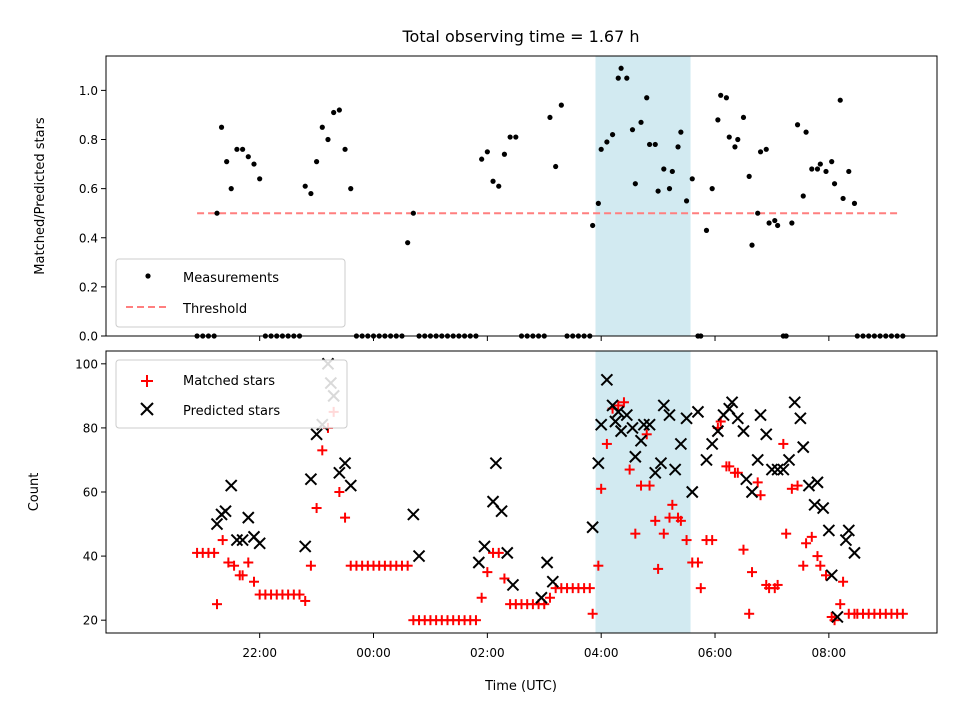 The height and width of the screenshot is (720, 960). What do you see at coordinates (88, 337) in the screenshot?
I see `ratio-y-tick-label: 0.0` at bounding box center [88, 337].